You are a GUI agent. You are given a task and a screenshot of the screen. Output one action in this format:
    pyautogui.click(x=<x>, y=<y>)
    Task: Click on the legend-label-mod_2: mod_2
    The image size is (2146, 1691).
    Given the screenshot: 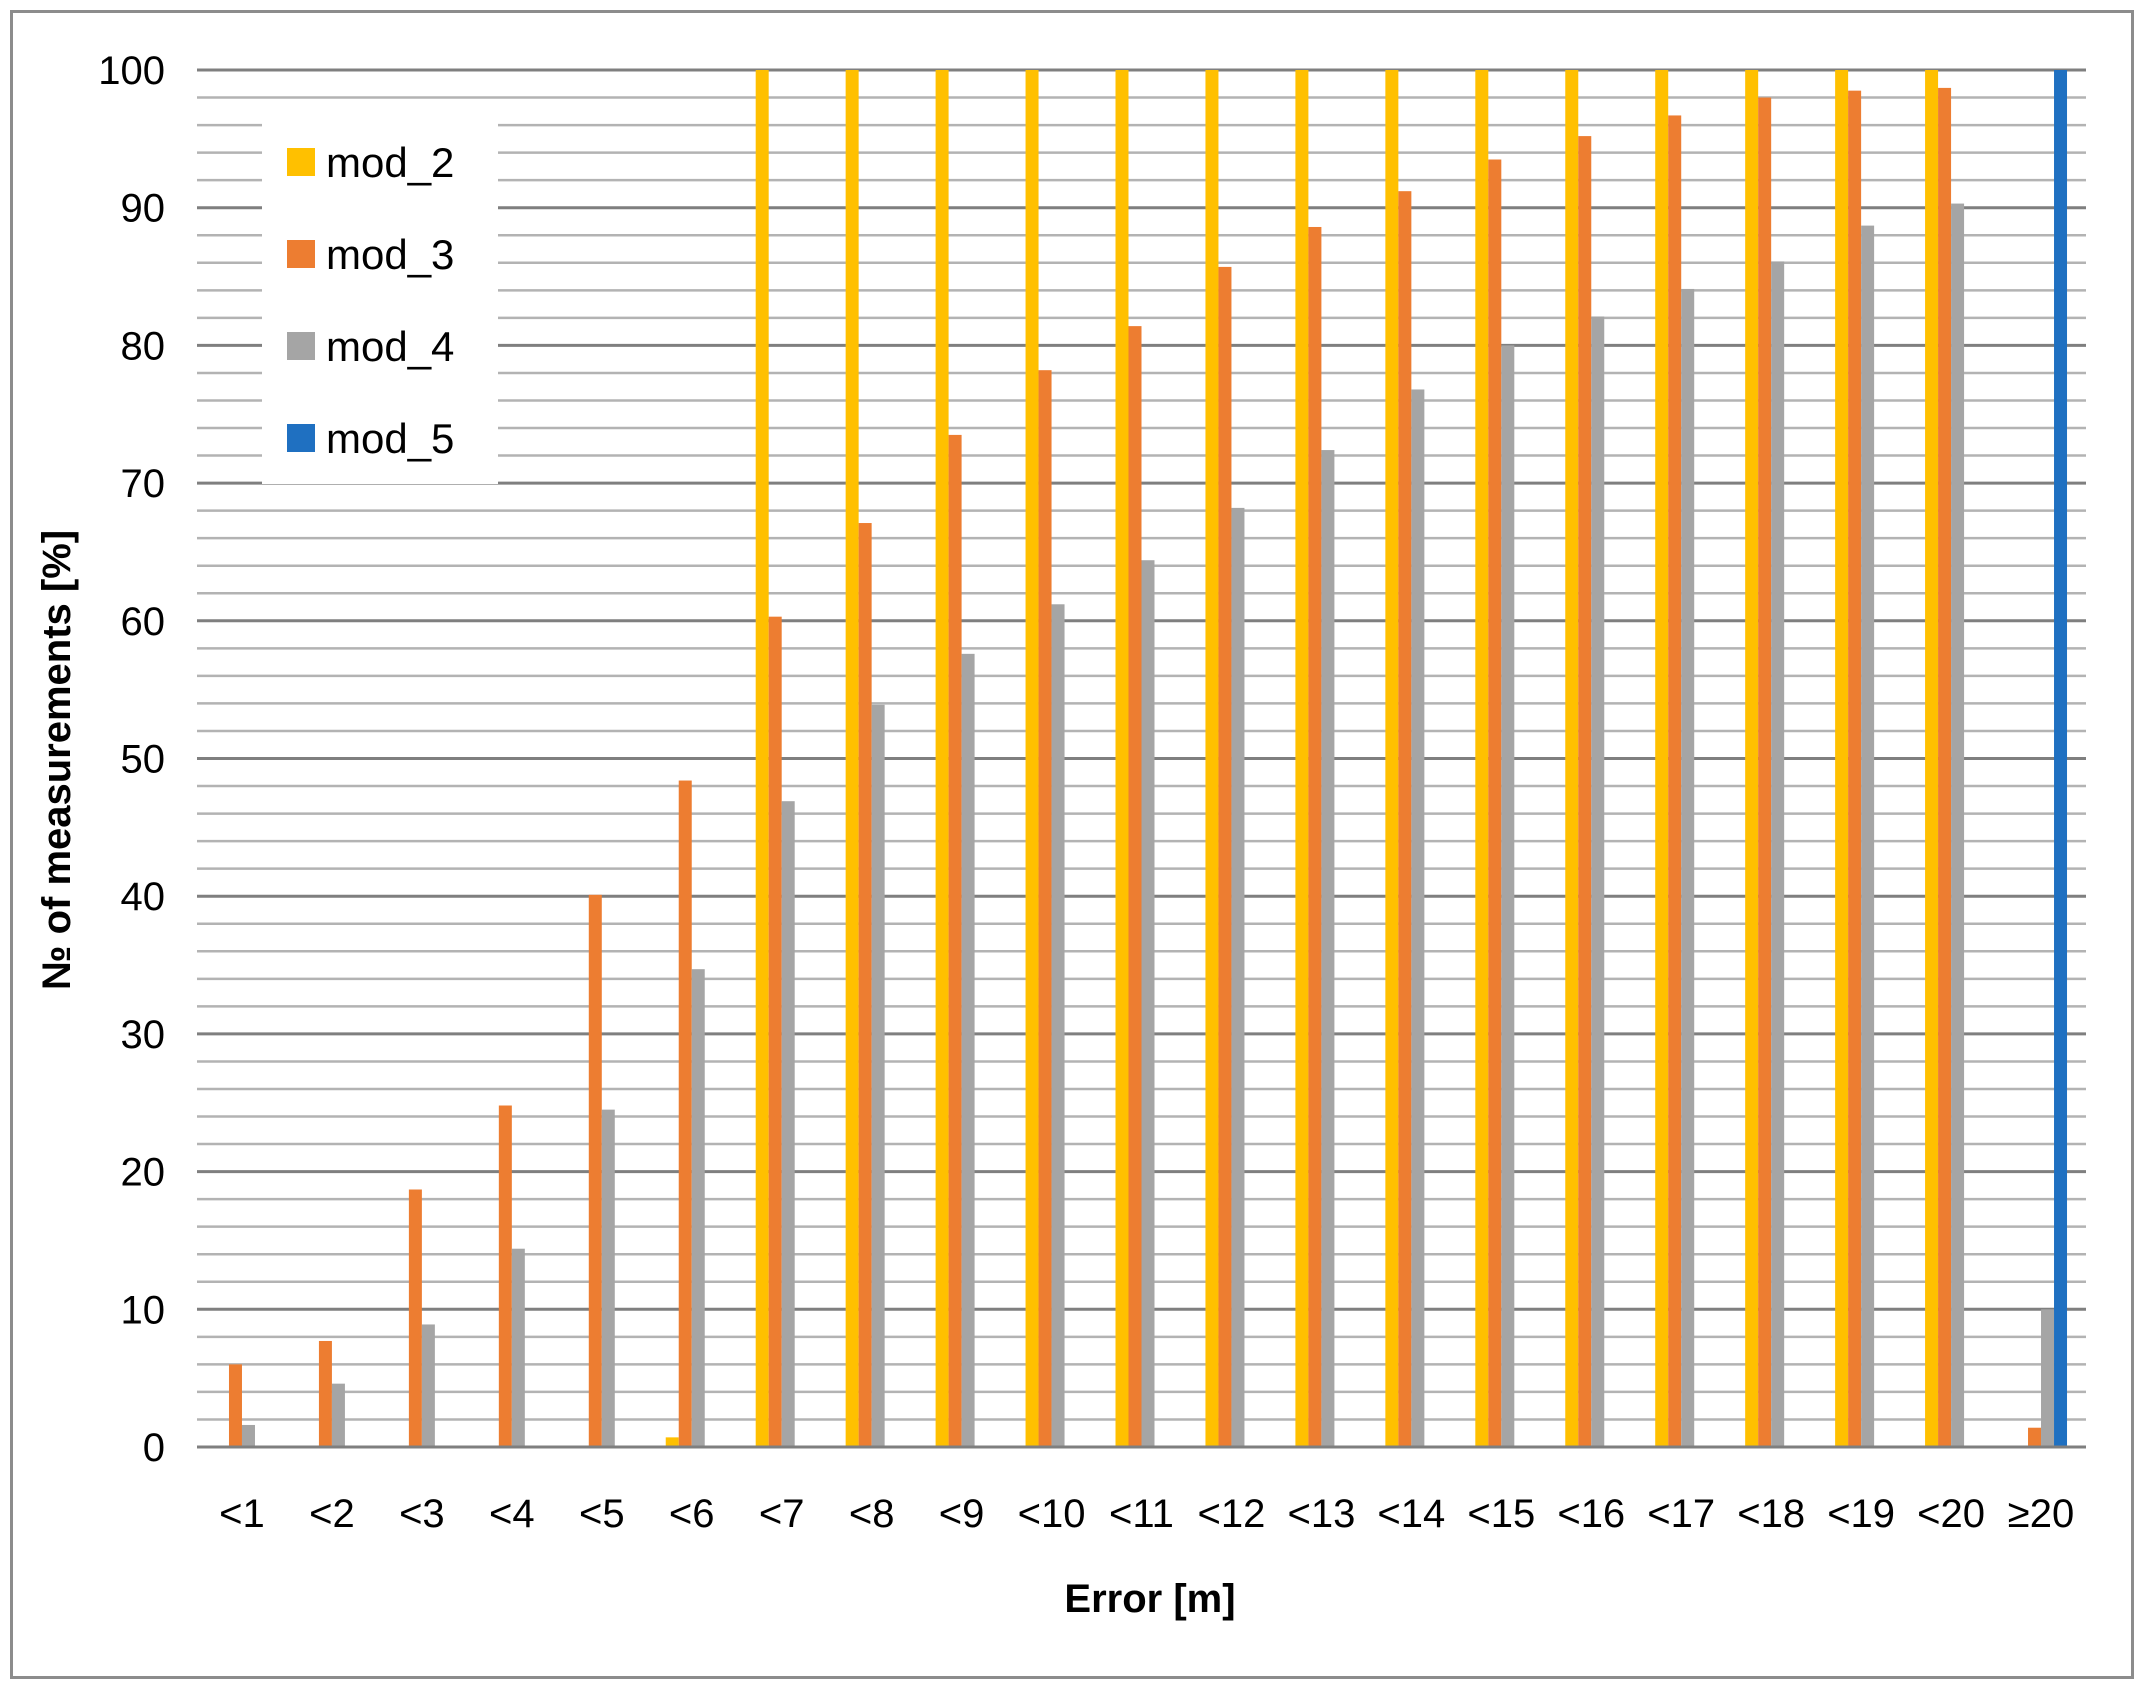 What is the action you would take?
    pyautogui.click(x=390, y=162)
    